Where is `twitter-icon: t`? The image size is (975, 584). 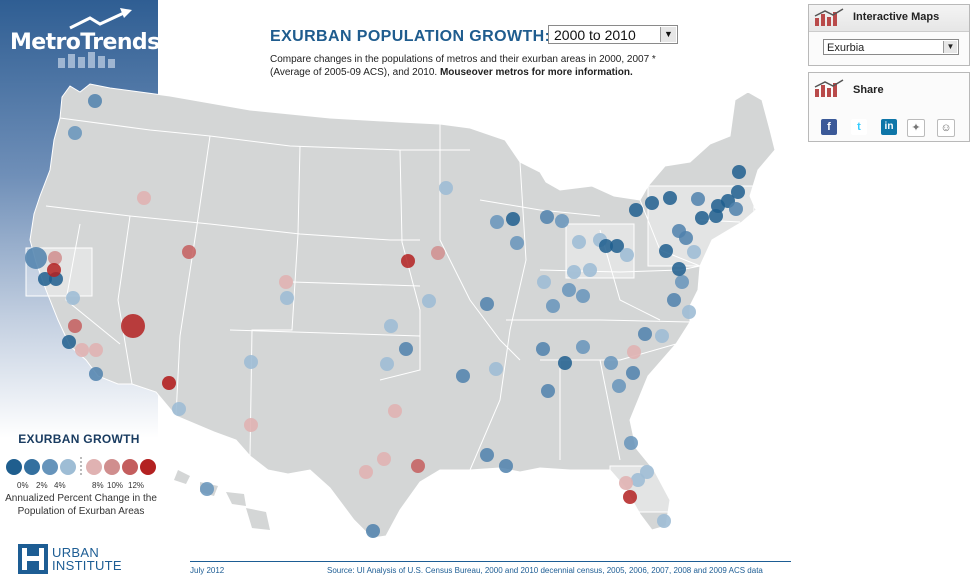 twitter-icon: t is located at coordinates (859, 127).